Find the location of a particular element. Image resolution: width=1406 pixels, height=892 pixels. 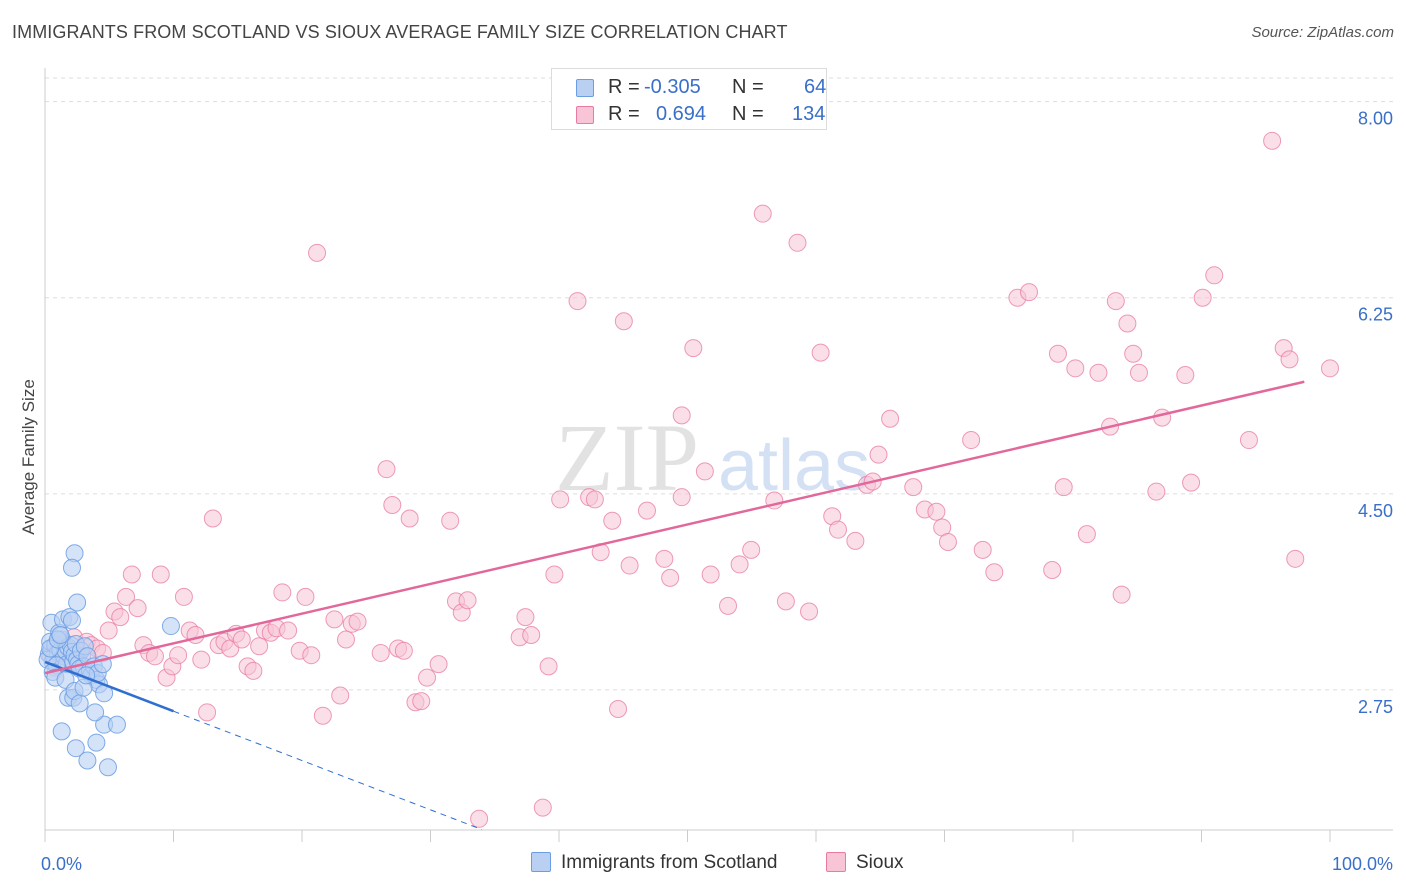

scotland-legend-swatch is located at coordinates (541, 862).